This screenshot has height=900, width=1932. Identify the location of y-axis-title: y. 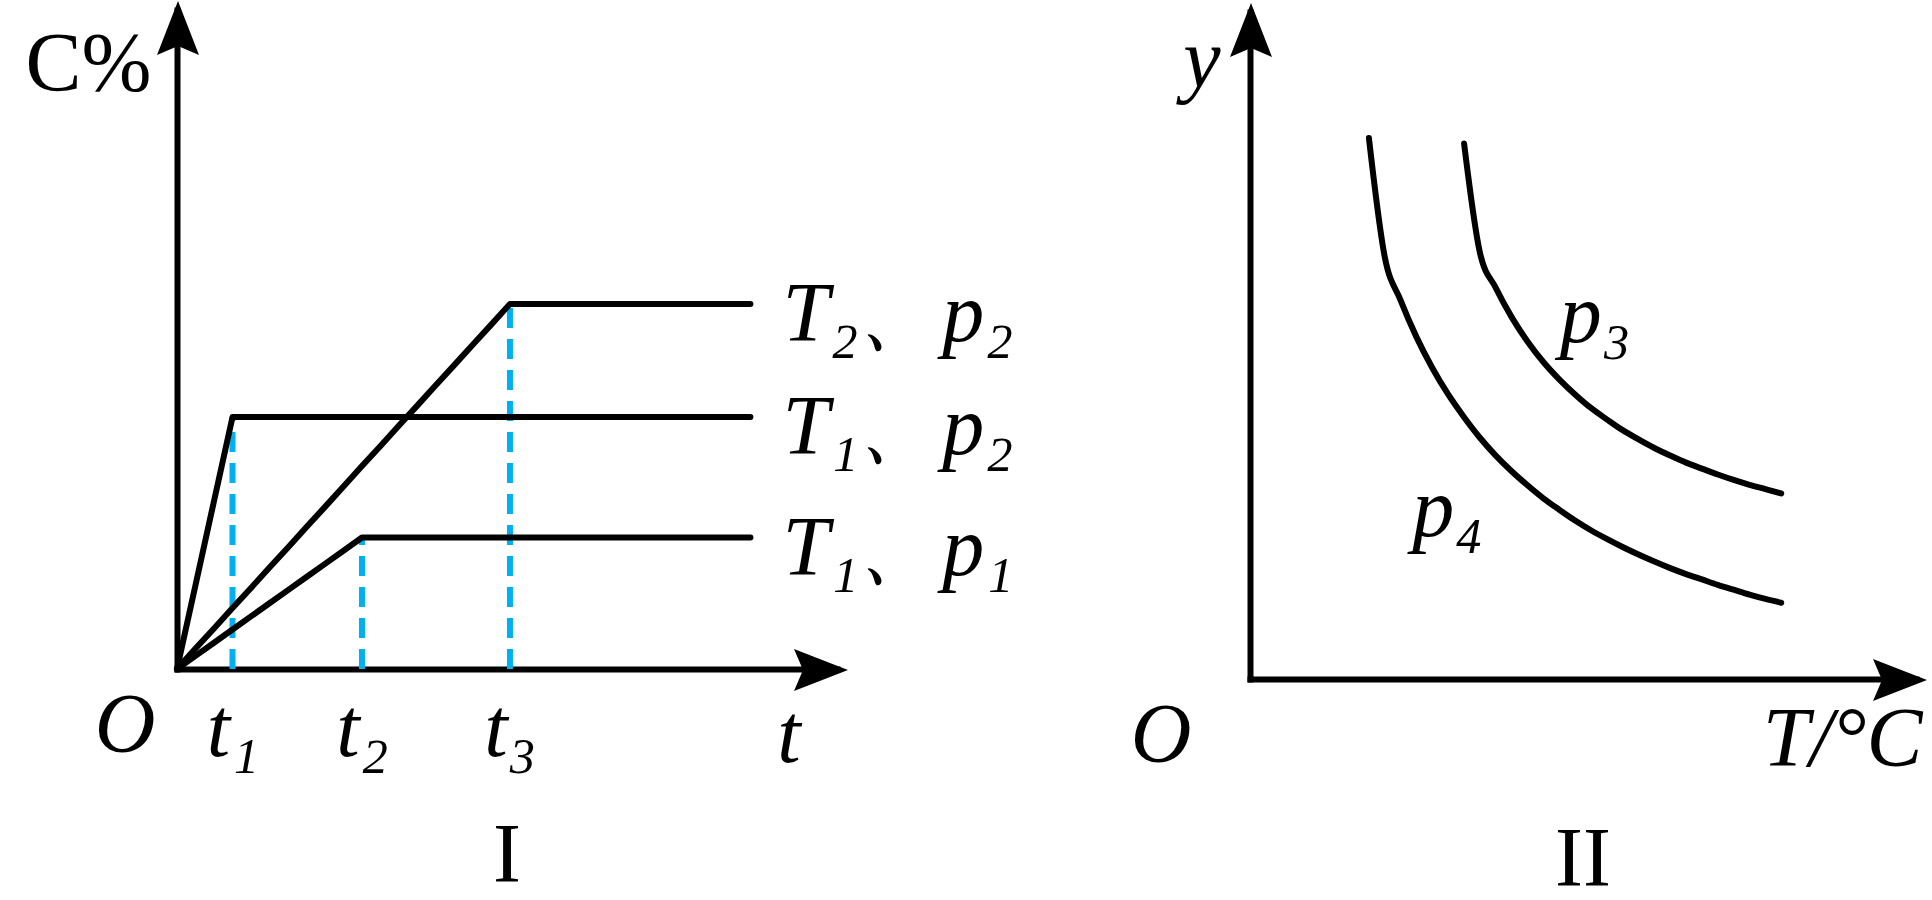
(1198, 58).